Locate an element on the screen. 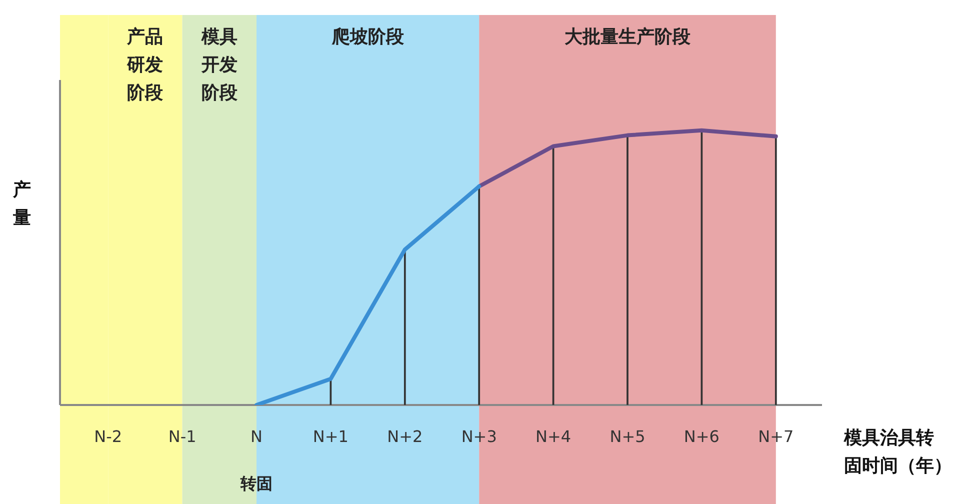  band-label: 产品研发阶段 is located at coordinates (145, 65).